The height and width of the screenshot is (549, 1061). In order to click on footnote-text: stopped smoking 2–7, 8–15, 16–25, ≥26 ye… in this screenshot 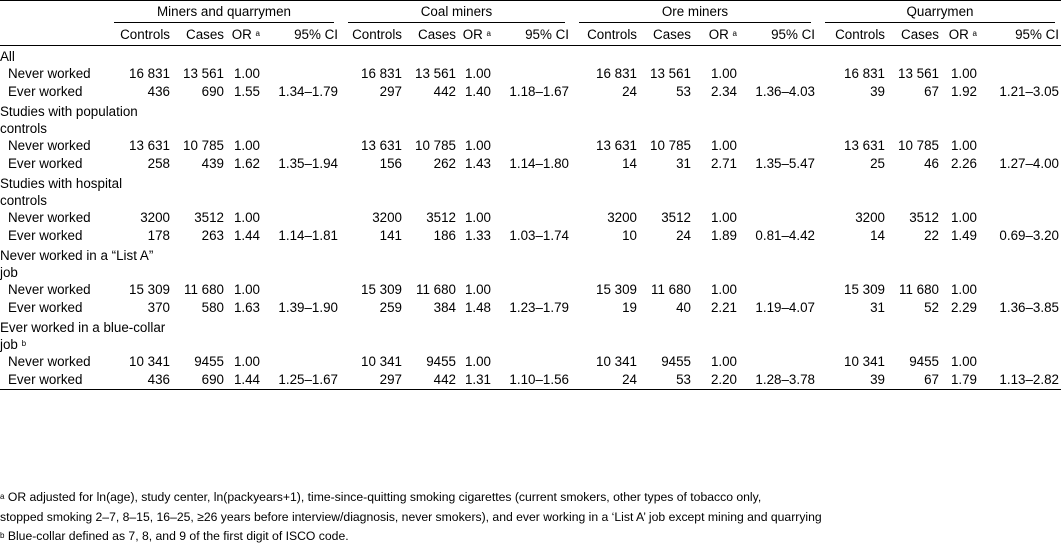, I will do `click(411, 516)`.